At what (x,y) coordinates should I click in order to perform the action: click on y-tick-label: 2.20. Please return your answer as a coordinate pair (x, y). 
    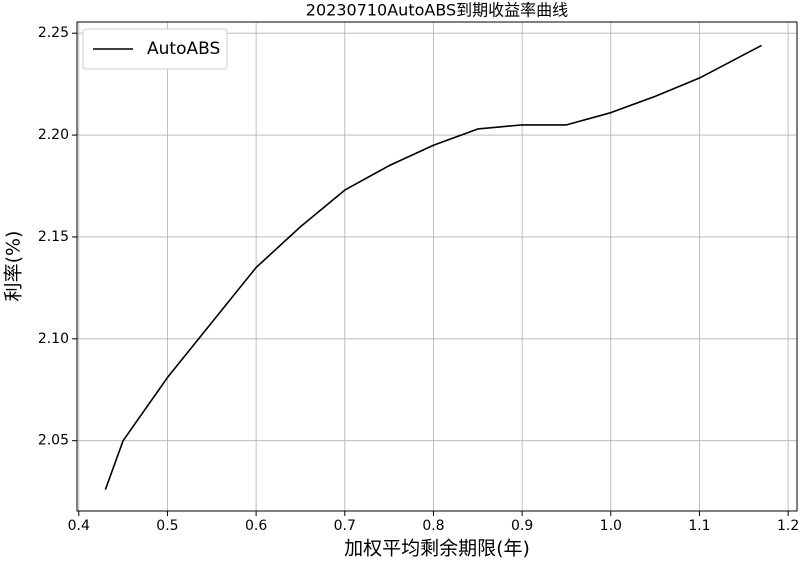
    Looking at the image, I should click on (53, 135).